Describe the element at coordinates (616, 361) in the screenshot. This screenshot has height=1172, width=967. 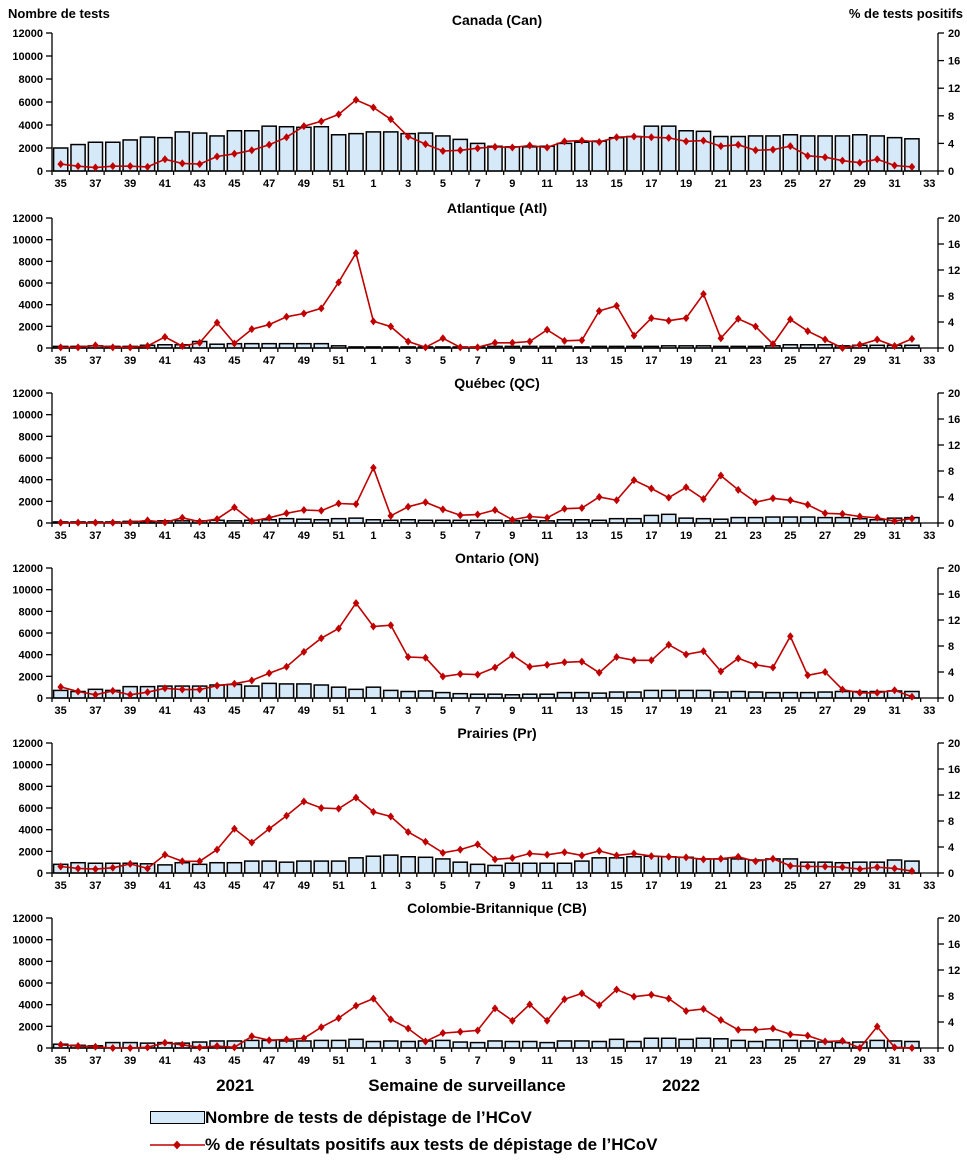
I see `x-tick-label: 15` at that location.